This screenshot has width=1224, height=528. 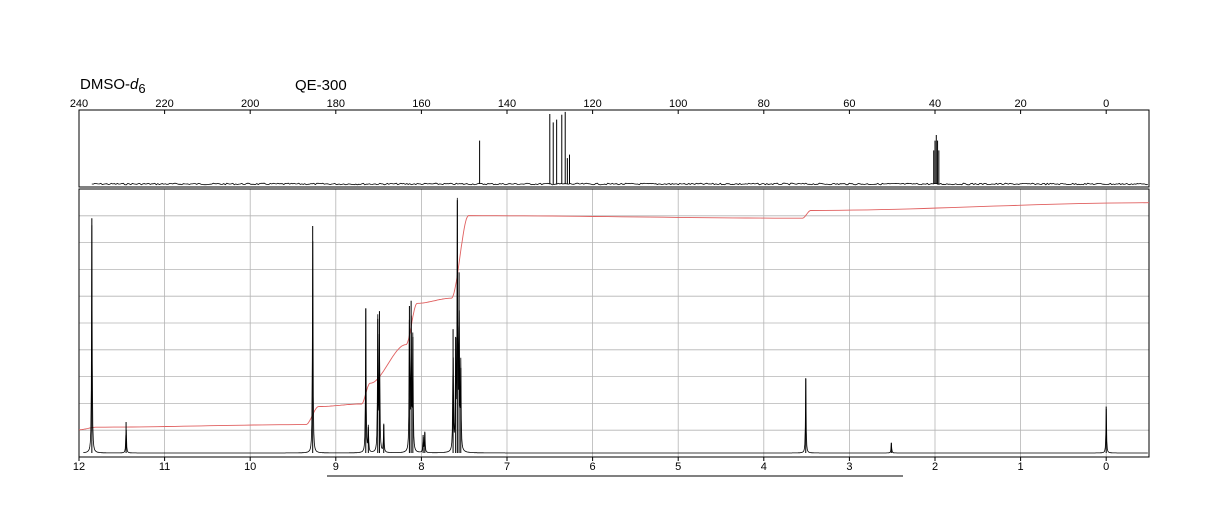 I want to click on c13-tick-label: 100, so click(x=678, y=104).